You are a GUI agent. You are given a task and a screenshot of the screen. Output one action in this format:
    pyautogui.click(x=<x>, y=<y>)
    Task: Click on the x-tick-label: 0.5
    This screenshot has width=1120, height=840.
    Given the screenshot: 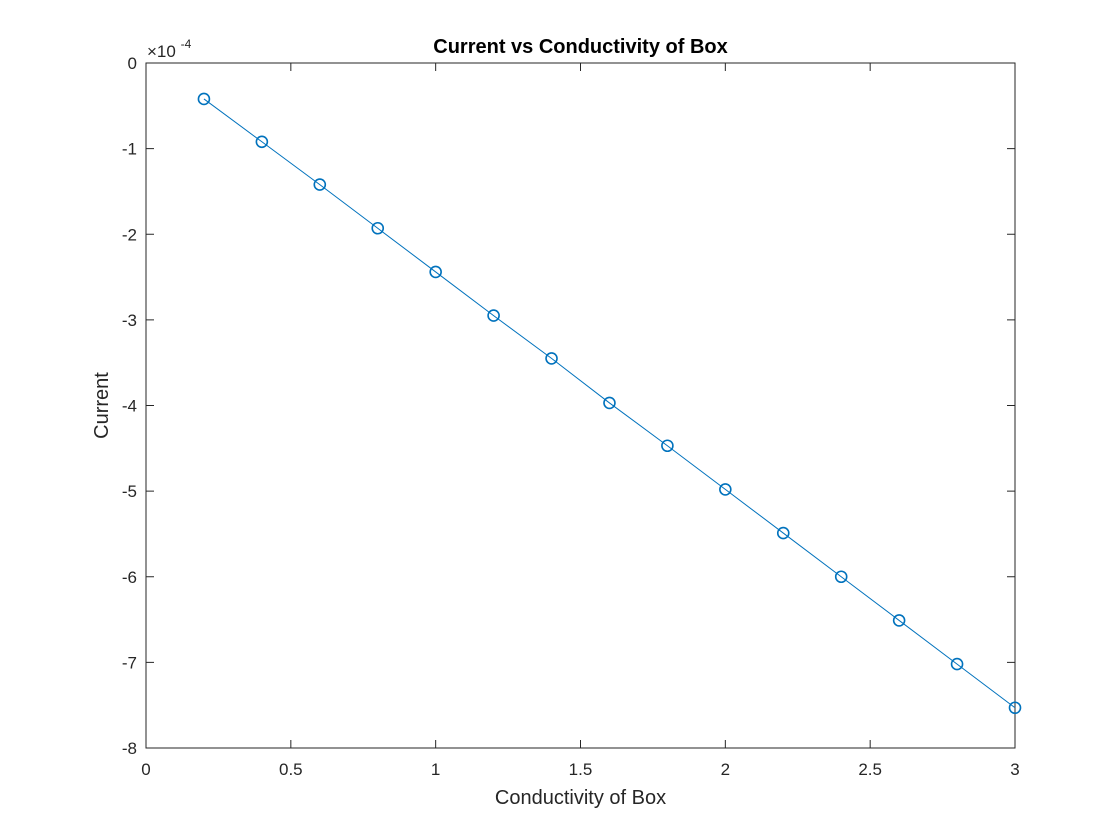 What is the action you would take?
    pyautogui.click(x=291, y=769)
    